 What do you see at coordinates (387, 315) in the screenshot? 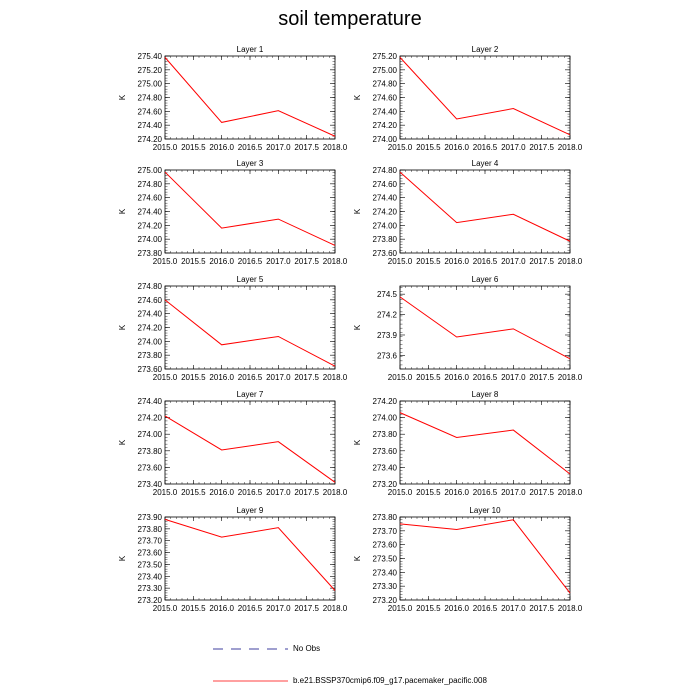
I see `y-tick-label: 274.2` at bounding box center [387, 315].